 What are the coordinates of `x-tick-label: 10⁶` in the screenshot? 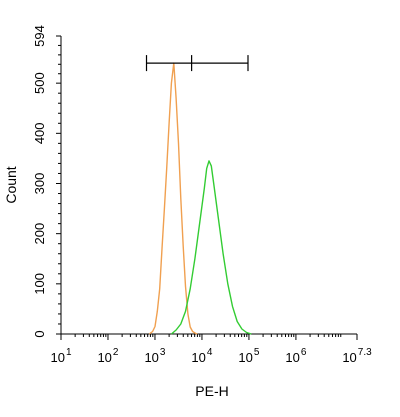 It's located at (295, 356).